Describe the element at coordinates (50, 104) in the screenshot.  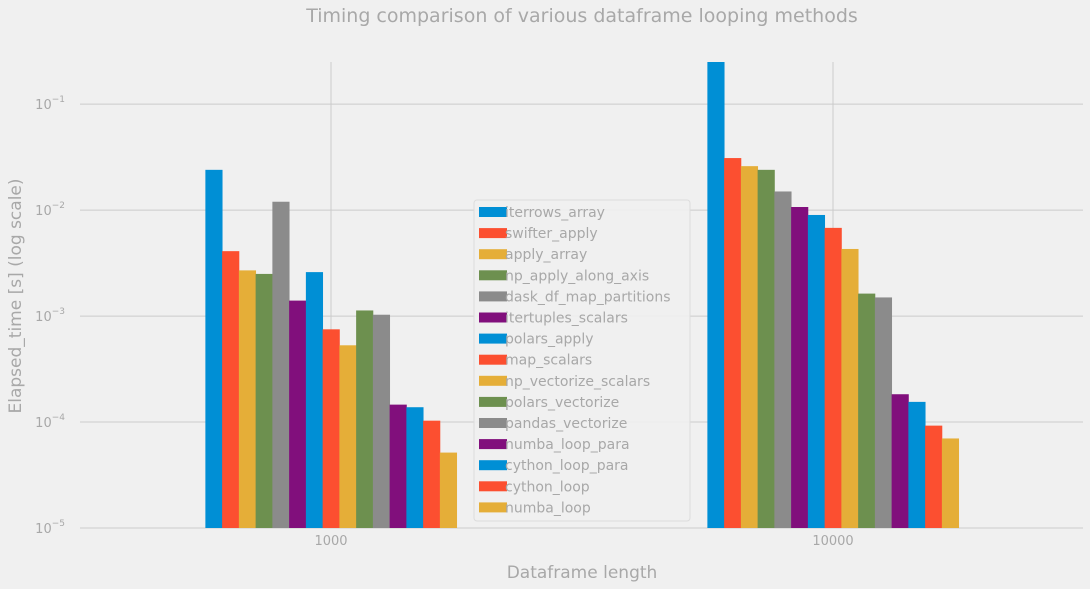
I see `y-tick-label: 10⁻¹` at that location.